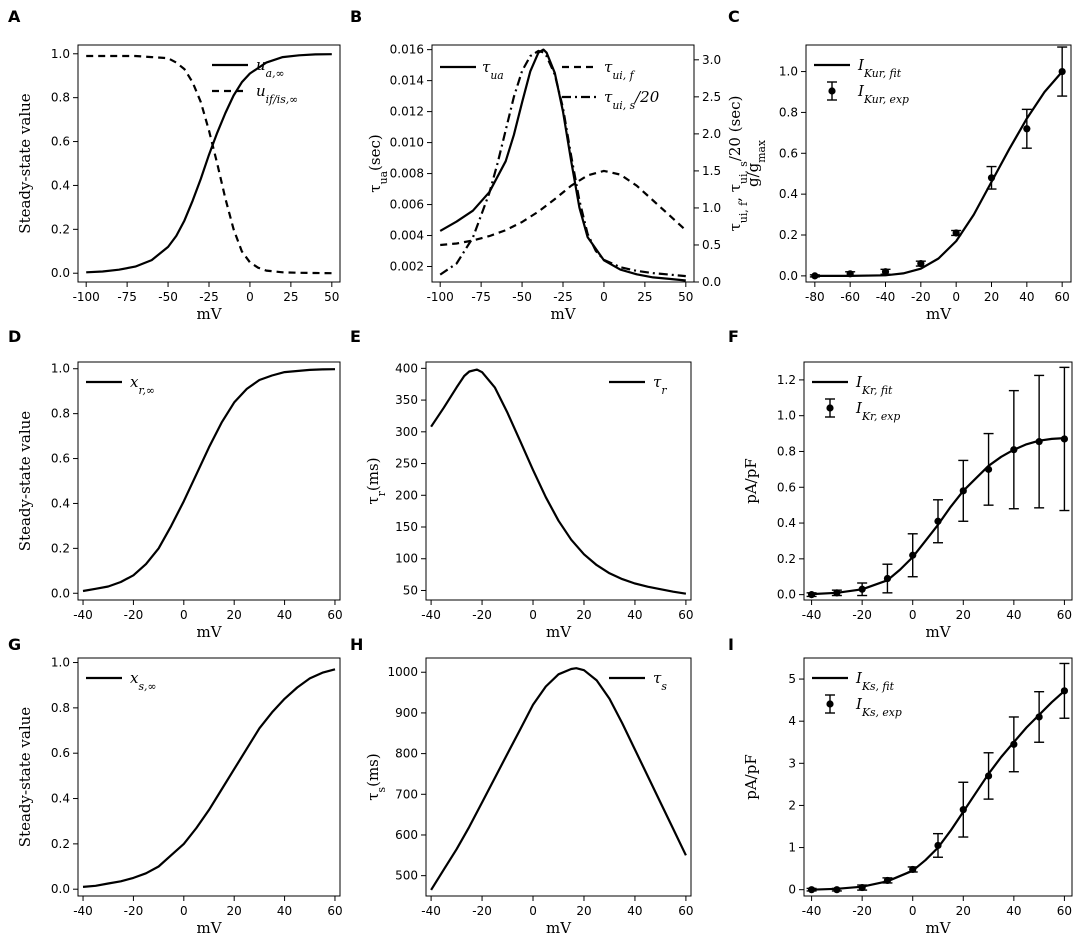 The width and height of the screenshot is (1084, 950). Describe the element at coordinates (878, 707) in the screenshot. I see `legend-label: IKs, exp` at that location.